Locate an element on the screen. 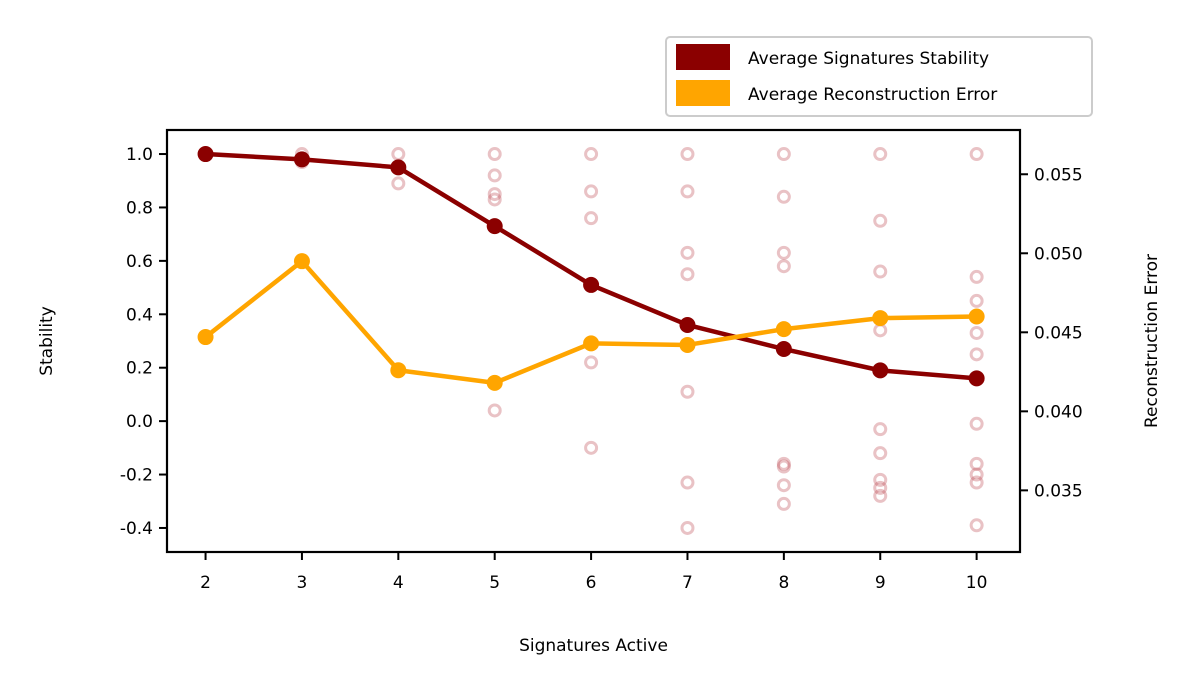 The width and height of the screenshot is (1200, 693). y2-axis-label: Reconstruction Error is located at coordinates (1152, 341).